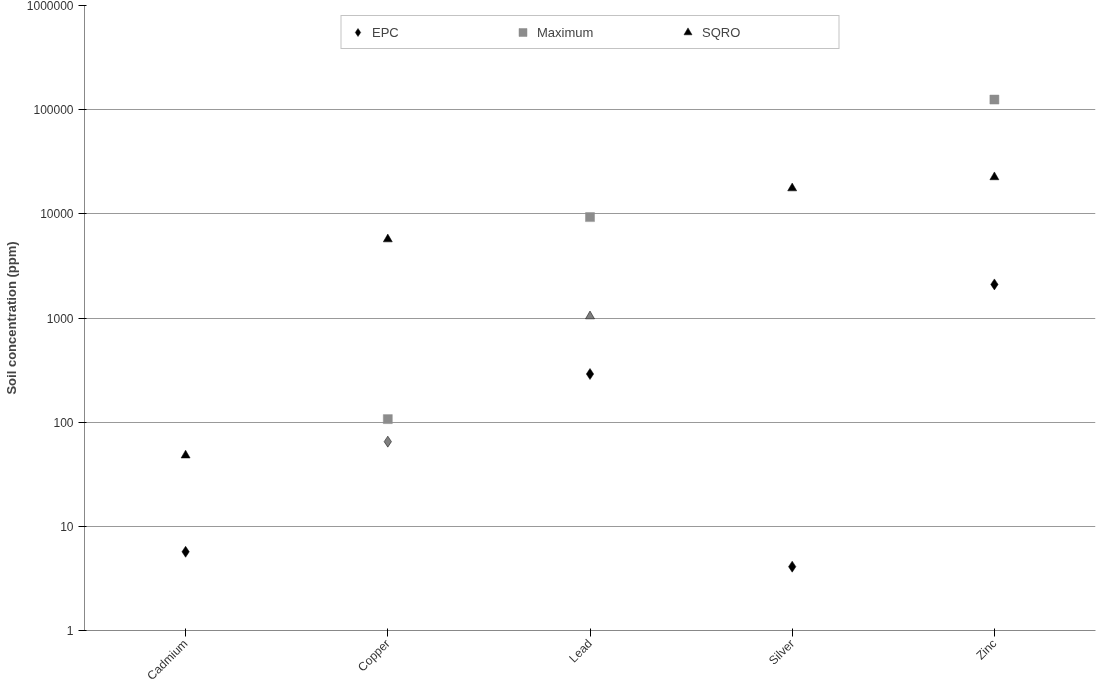 The image size is (1113, 696). I want to click on y-tick-label: 100, so click(63, 422).